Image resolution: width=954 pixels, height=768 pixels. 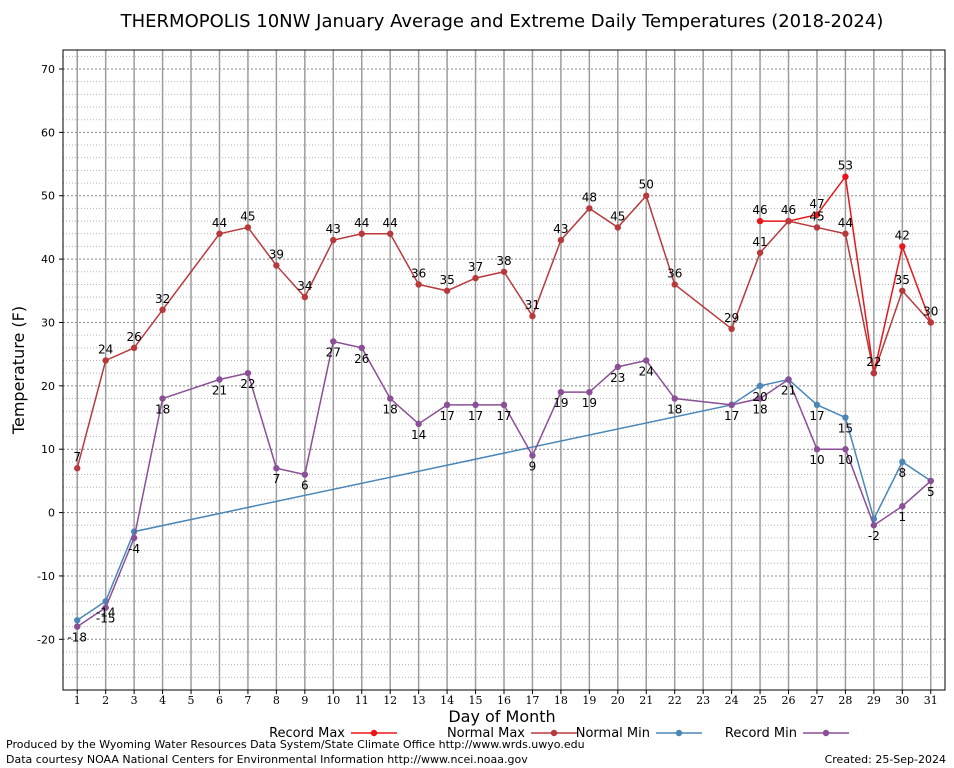 I want to click on normal-max-data-label: 43, so click(x=333, y=229).